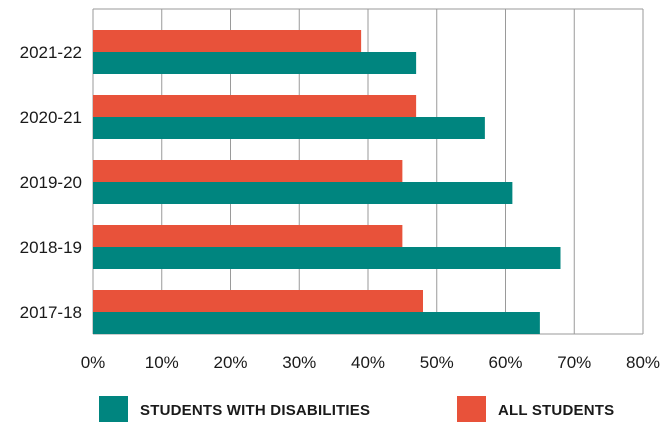 This screenshot has height=422, width=665. I want to click on category-label: 2019-20, so click(51, 182).